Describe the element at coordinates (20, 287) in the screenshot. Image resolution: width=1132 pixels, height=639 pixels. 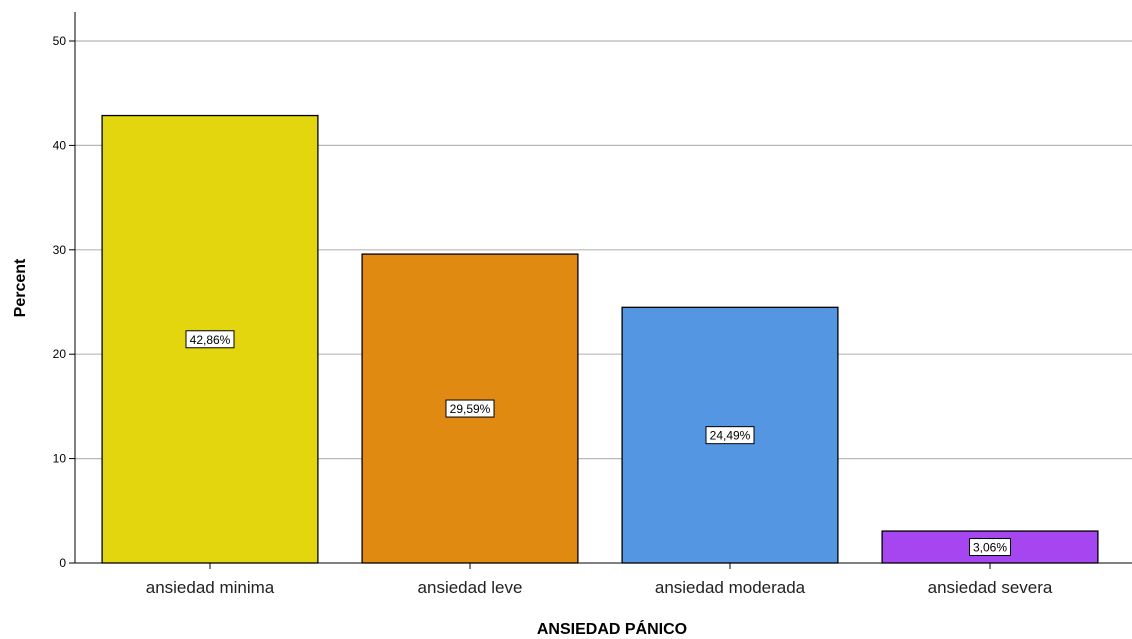
I see `y-axis-title: Percent` at that location.